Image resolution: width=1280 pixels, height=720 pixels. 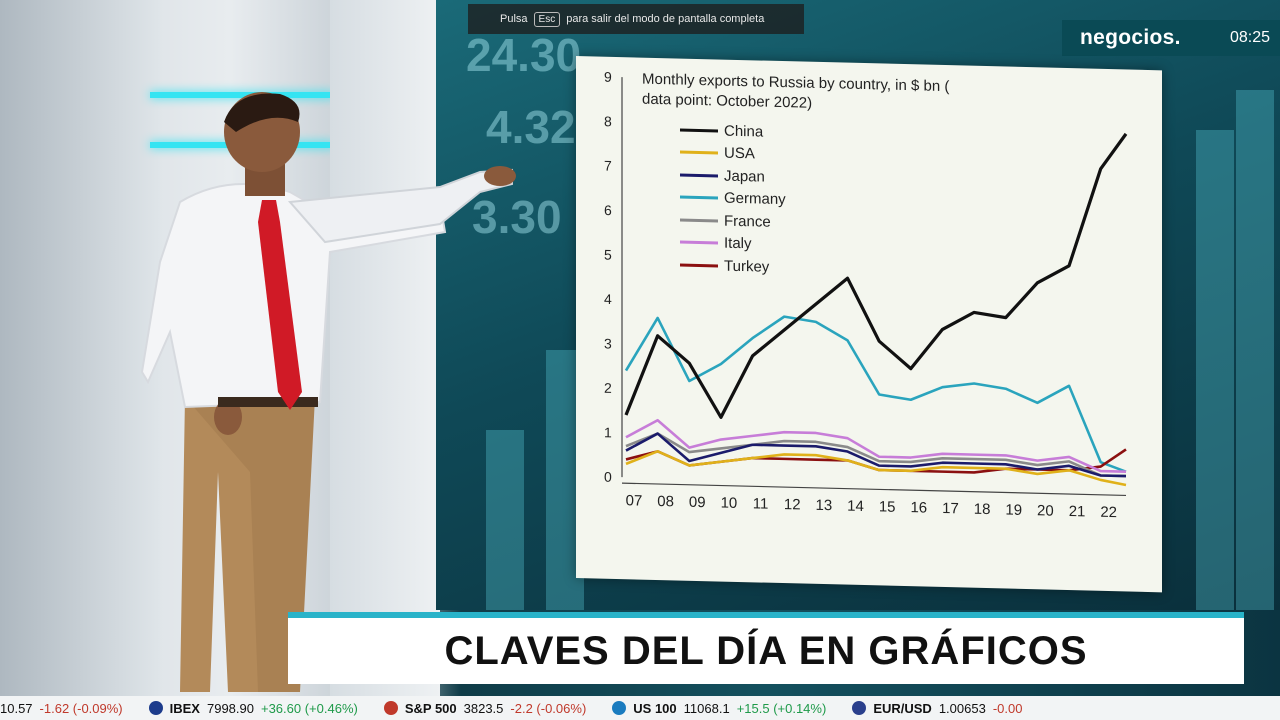 What do you see at coordinates (242, 95) in the screenshot?
I see `studio-light-strip` at bounding box center [242, 95].